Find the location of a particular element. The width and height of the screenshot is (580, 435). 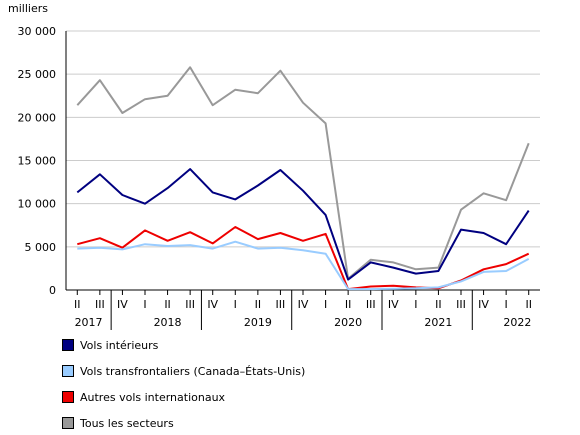

y-tick-label: 25 000 is located at coordinates (37, 74).